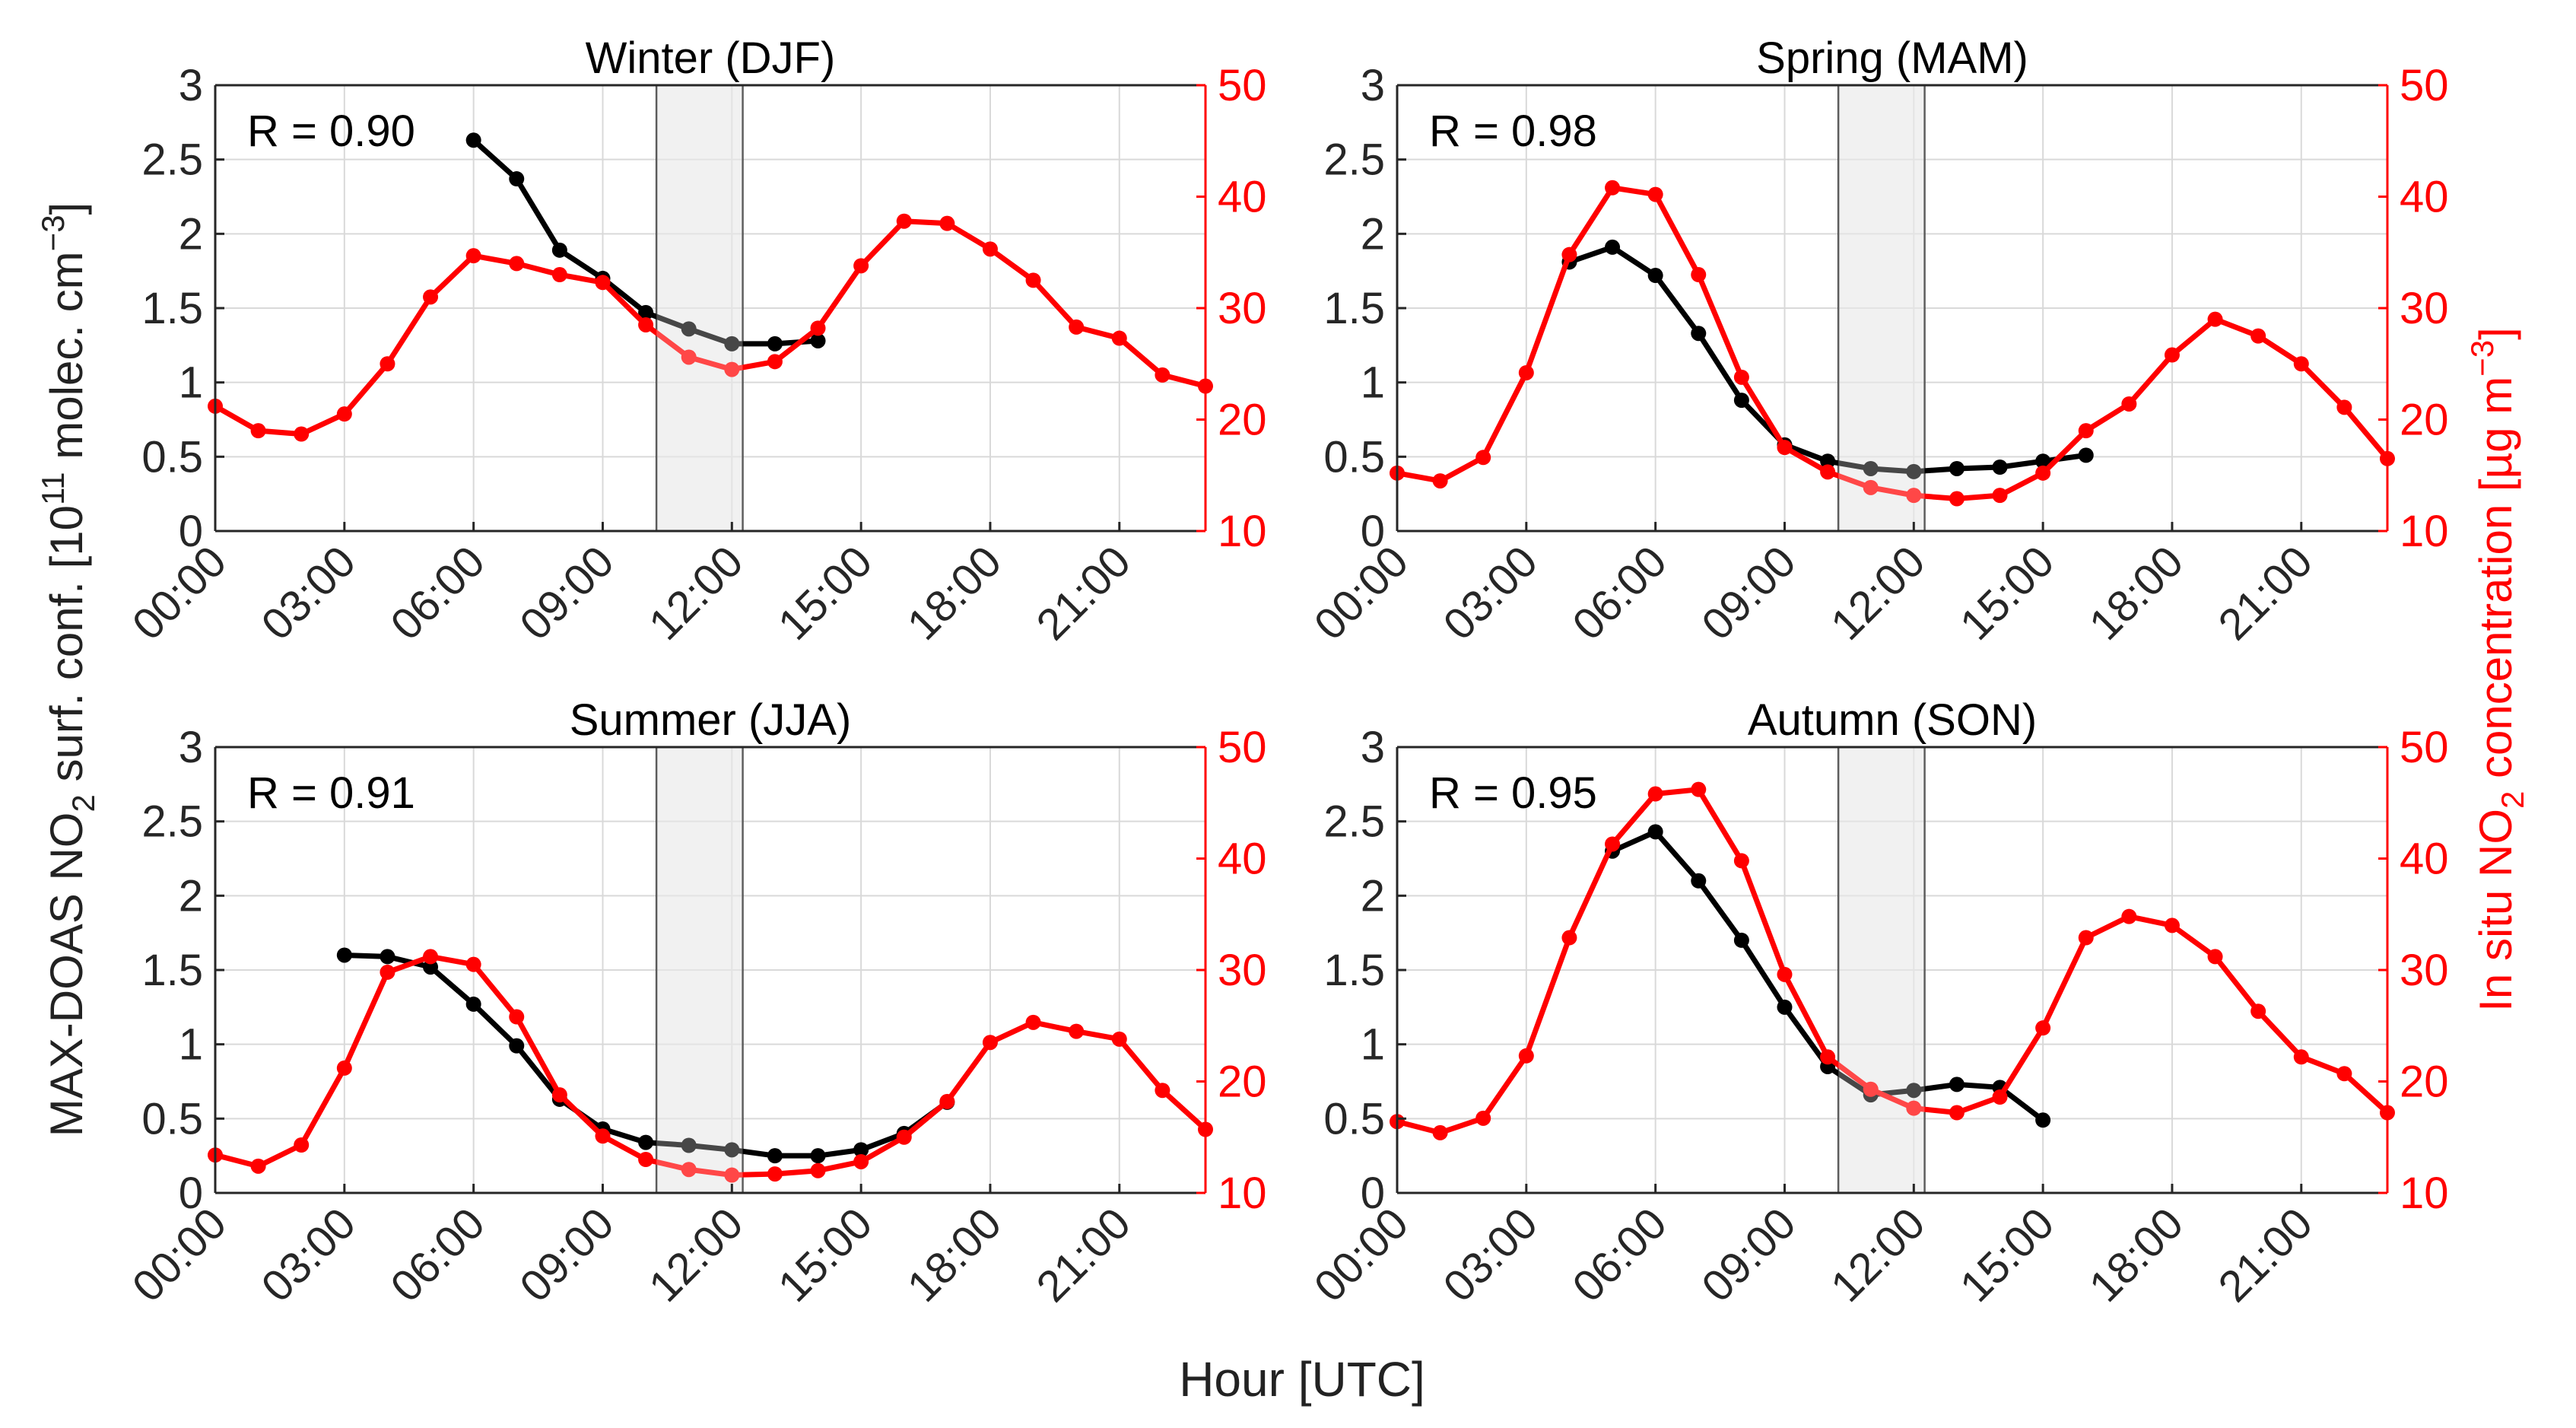 This screenshot has width=2576, height=1428. What do you see at coordinates (1892, 720) in the screenshot?
I see `panel-title: Autumn (SON)` at bounding box center [1892, 720].